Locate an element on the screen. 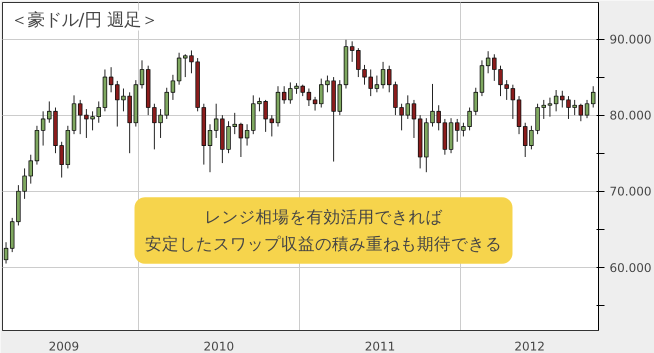  annotation: 安定したスワップ収益の積み重ねも期待できる is located at coordinates (323, 244).